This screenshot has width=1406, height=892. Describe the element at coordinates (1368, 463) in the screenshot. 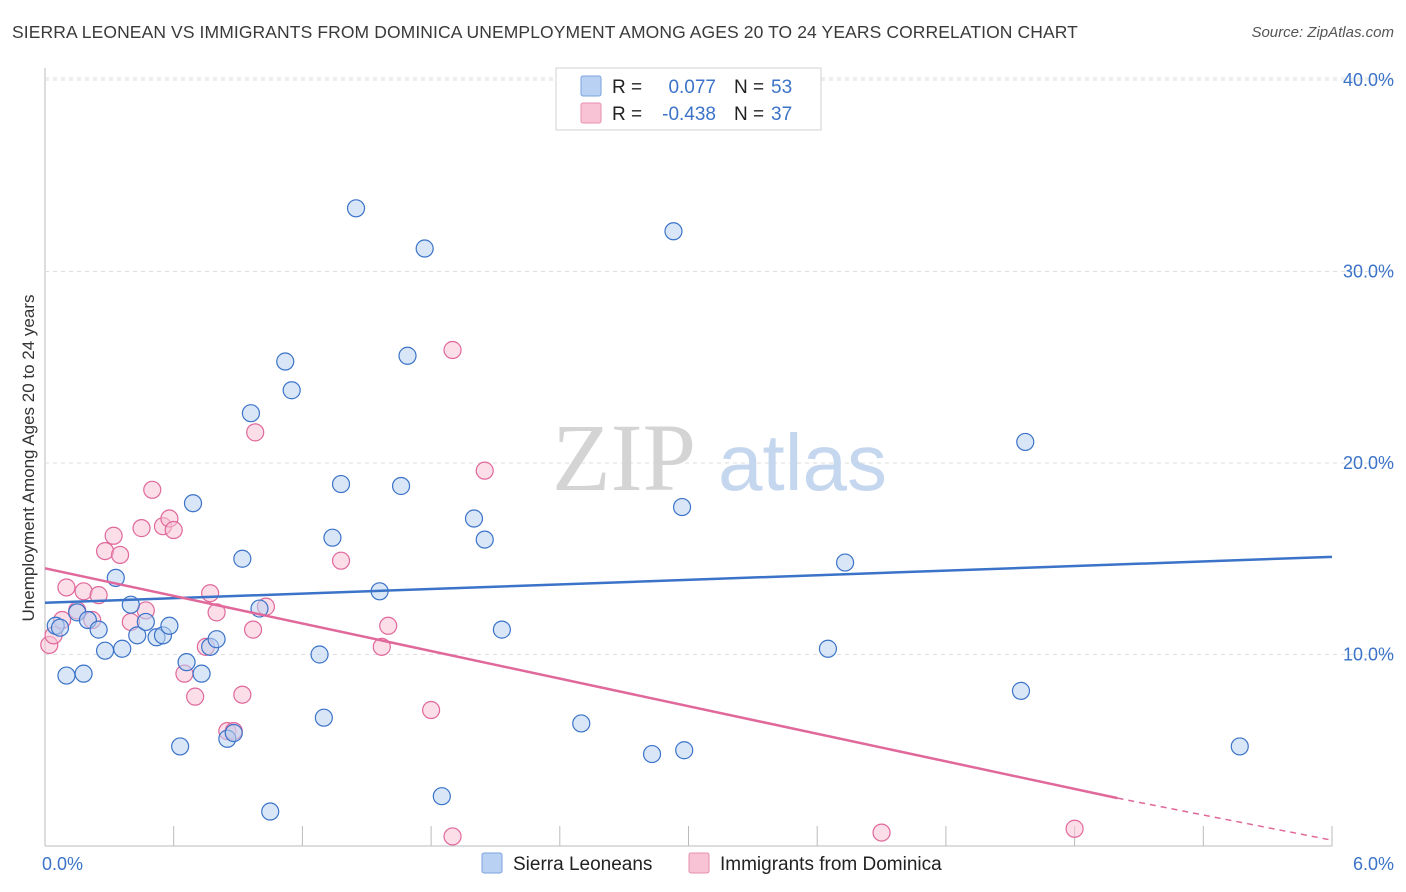

I see `y-tick-label: 20.0%` at that location.